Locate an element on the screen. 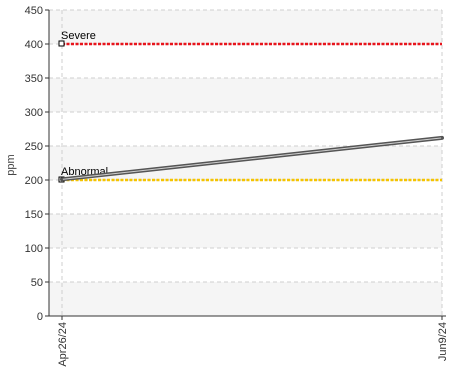 The image size is (449, 379). y-tick-label: 450 is located at coordinates (34, 11).